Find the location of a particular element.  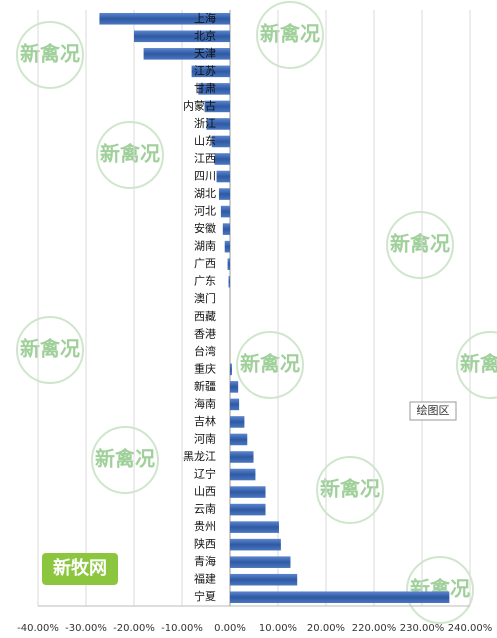

y-tick-label: 内蒙古 is located at coordinates (199, 105).